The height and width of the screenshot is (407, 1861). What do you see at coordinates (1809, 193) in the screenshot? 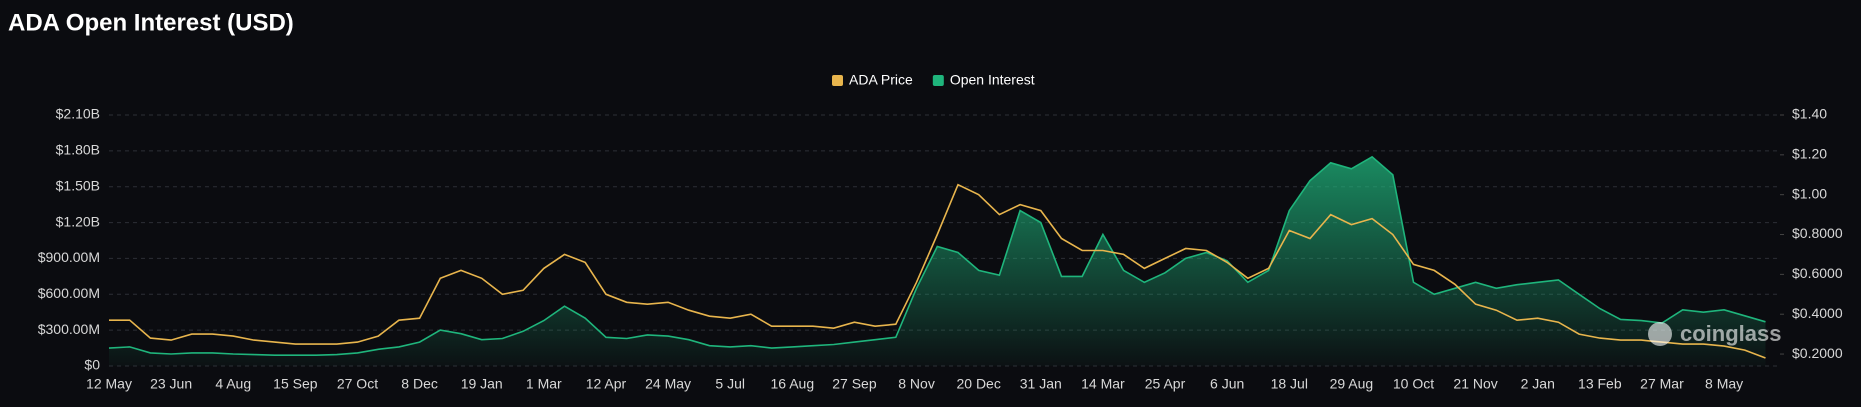
I see `y2-tick-label: $1.00` at bounding box center [1809, 193].